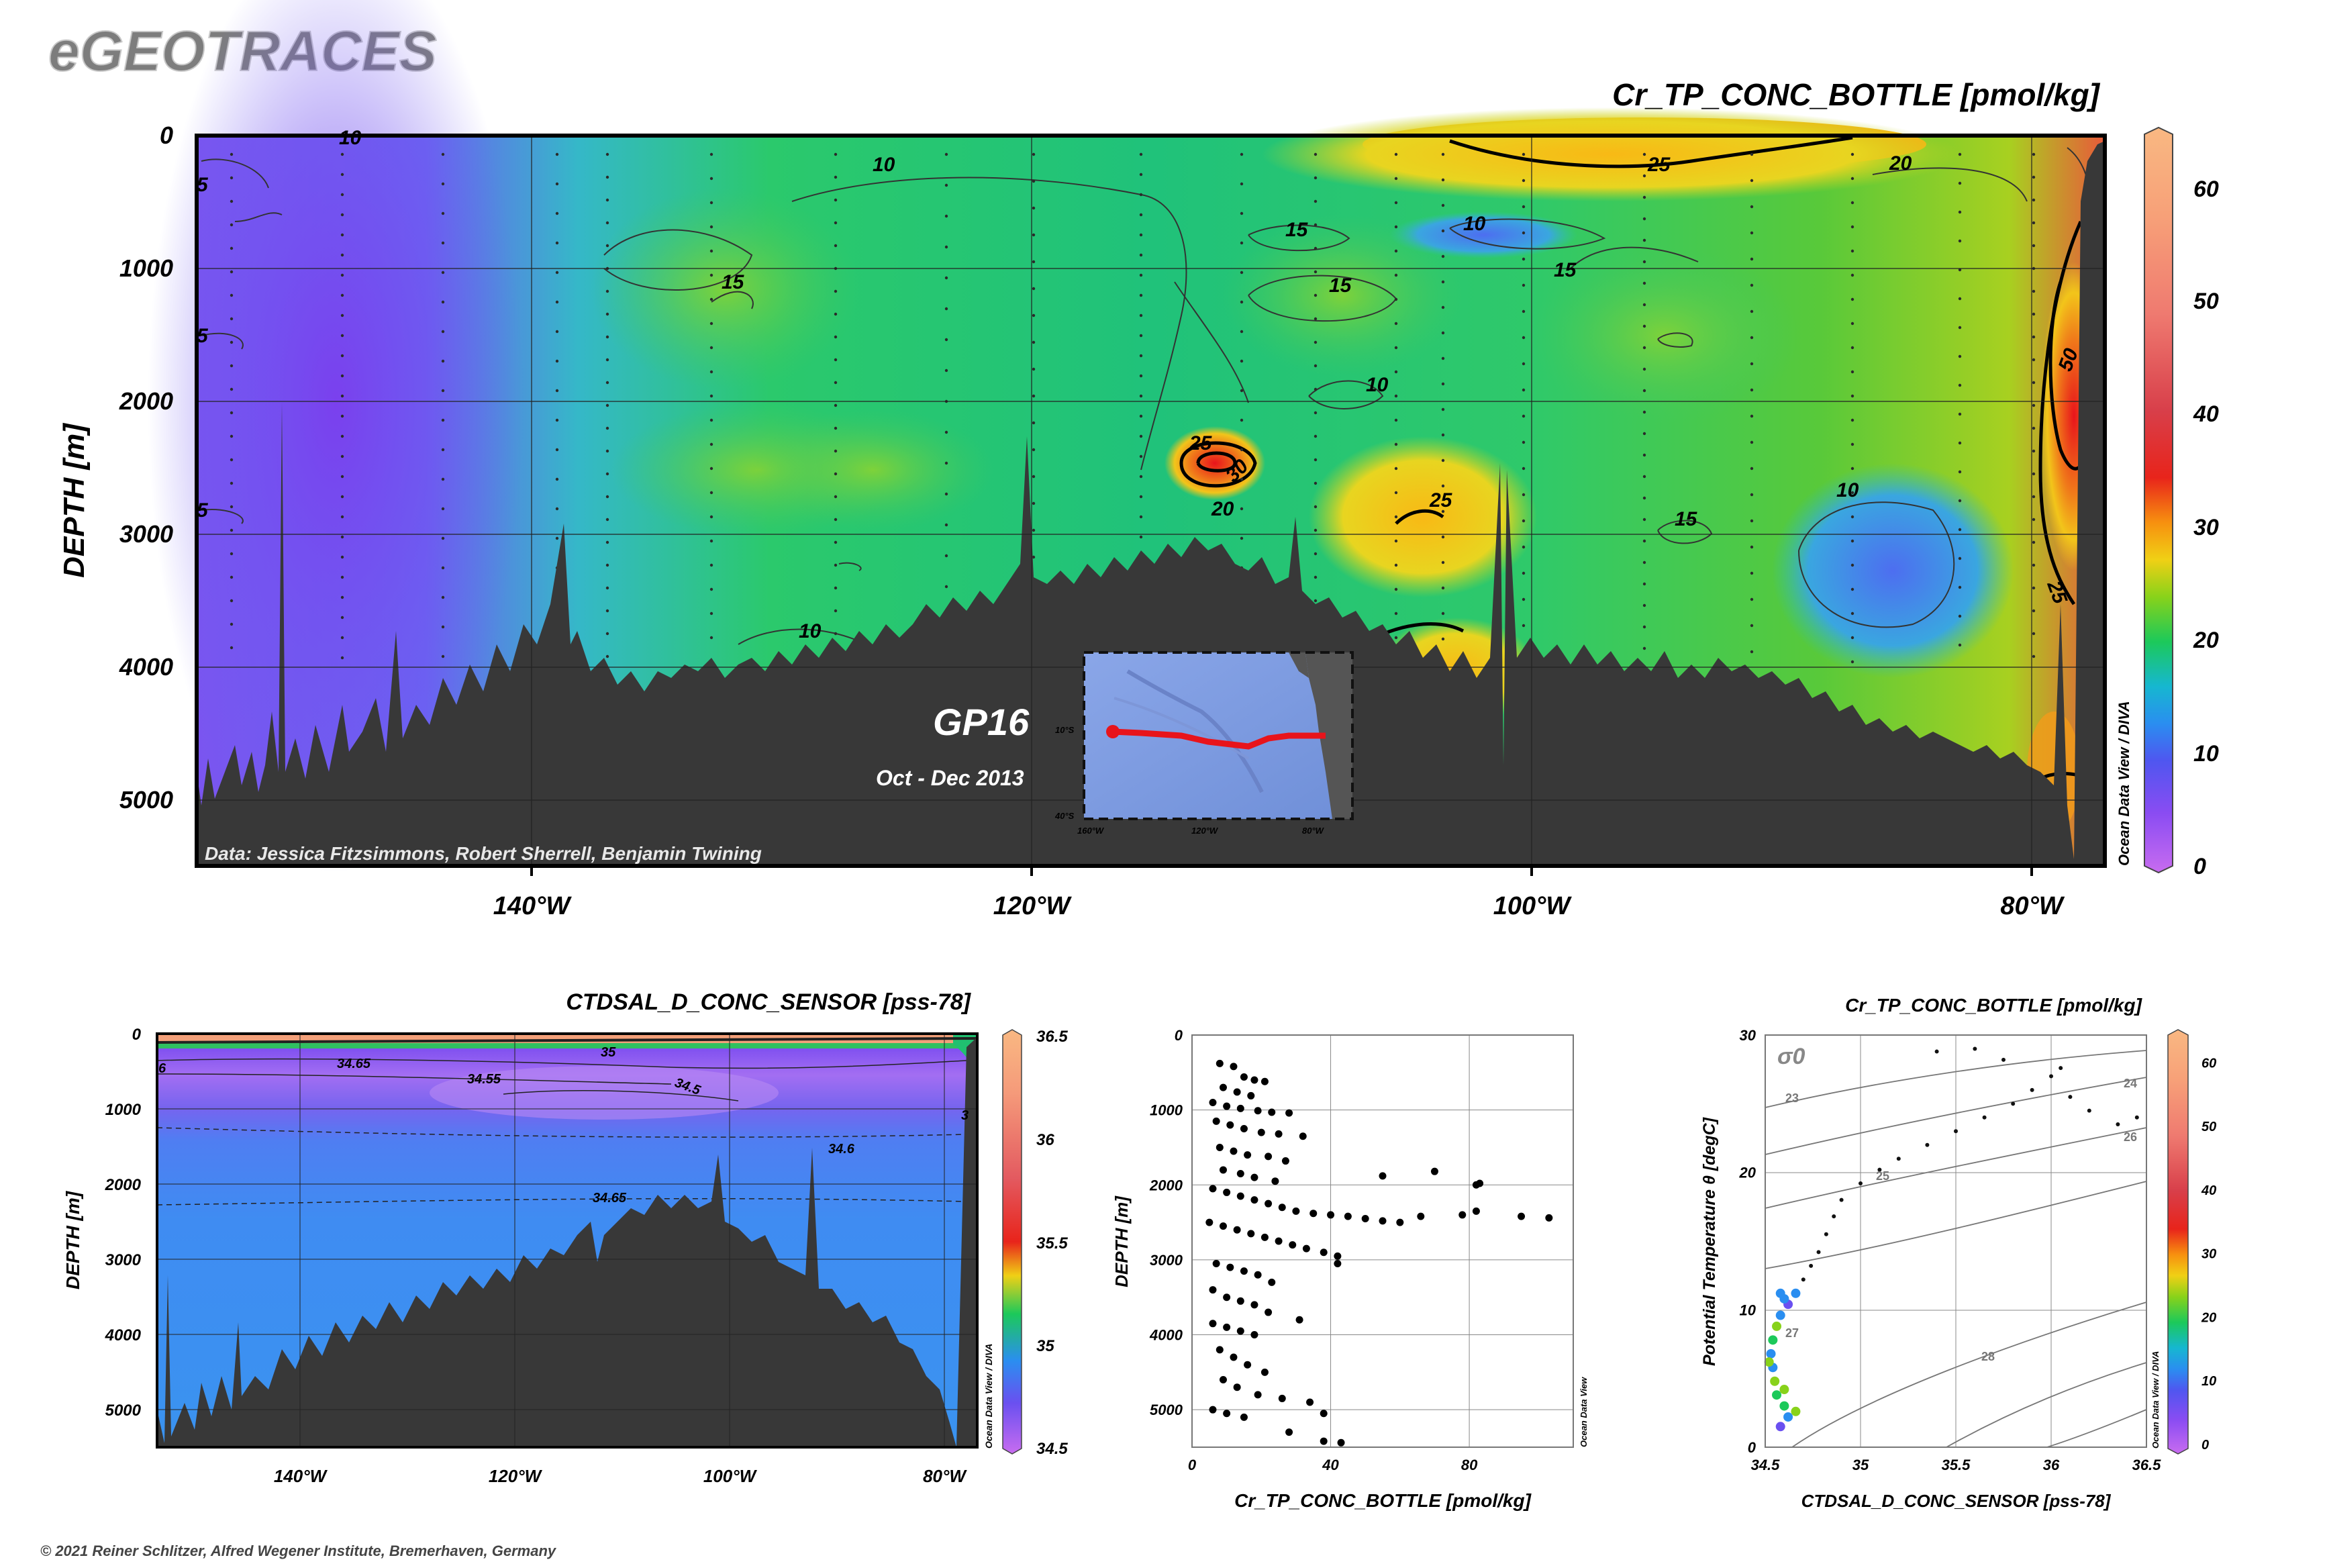 This screenshot has height=1568, width=2327. What do you see at coordinates (1091, 831) in the screenshot?
I see `inset-lon-label: 160°W` at bounding box center [1091, 831].